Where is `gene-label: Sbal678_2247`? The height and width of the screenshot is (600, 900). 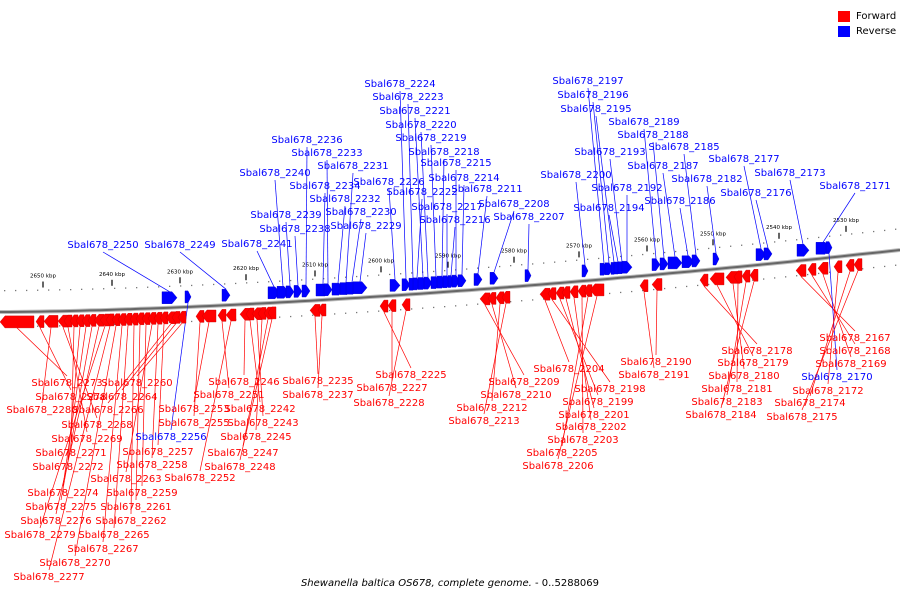
gene-label: Sbal678_2247 is located at coordinates (242, 453).